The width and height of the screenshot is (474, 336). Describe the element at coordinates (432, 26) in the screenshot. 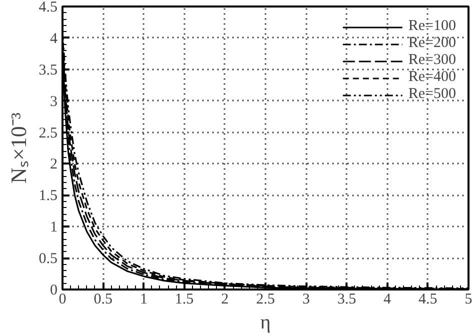

I see `legend-label: Re=100` at that location.